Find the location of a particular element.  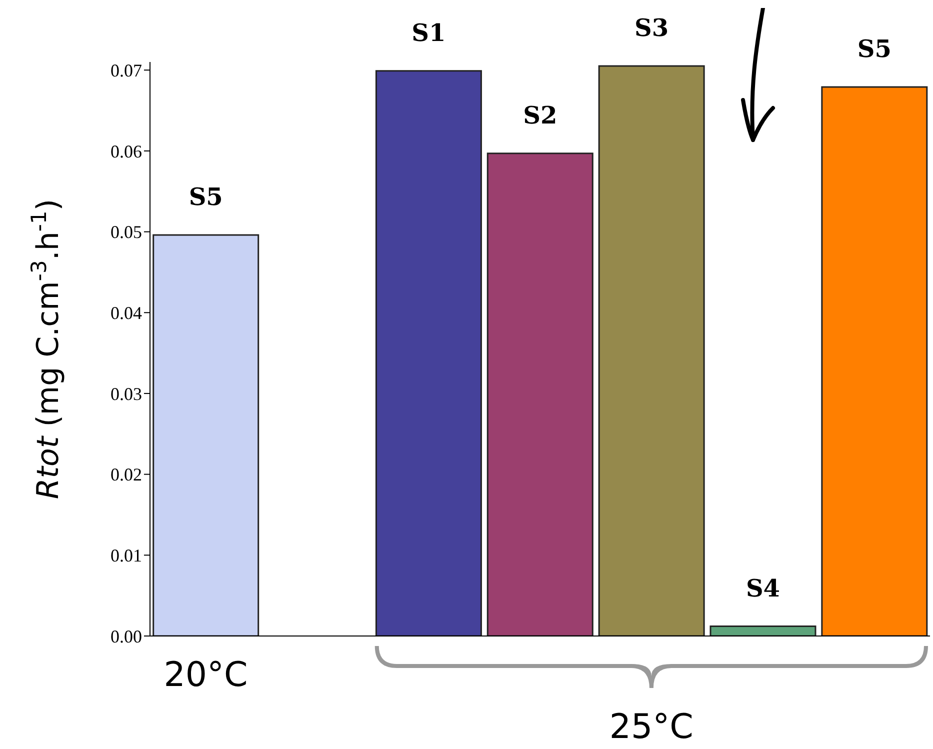

y-tick-label: 0.05 is located at coordinates (126, 232).